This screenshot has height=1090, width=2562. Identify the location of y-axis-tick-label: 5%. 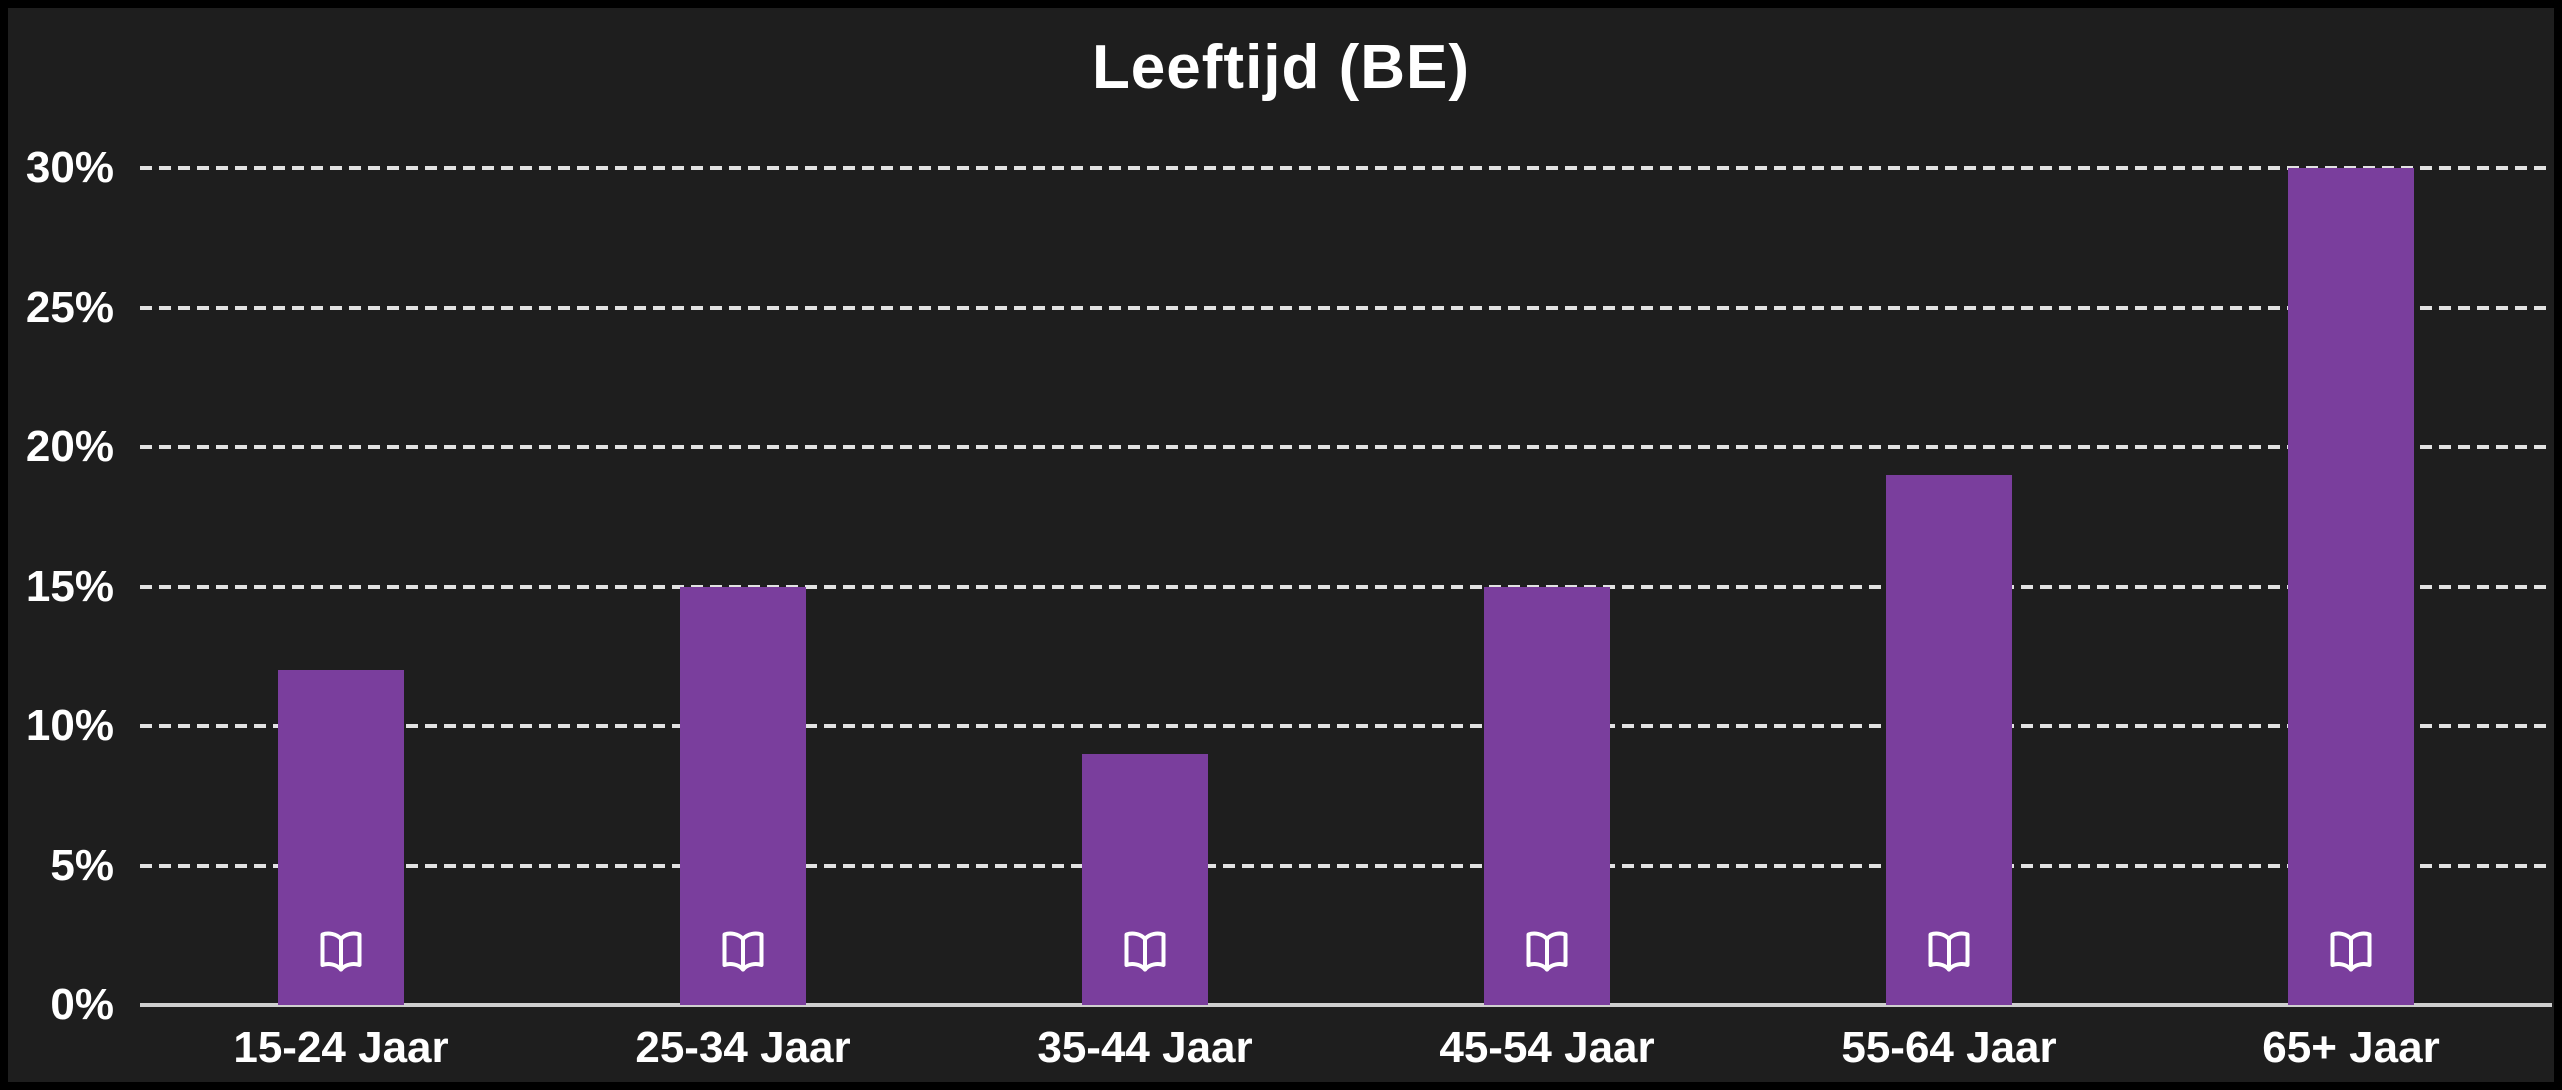
(82, 865).